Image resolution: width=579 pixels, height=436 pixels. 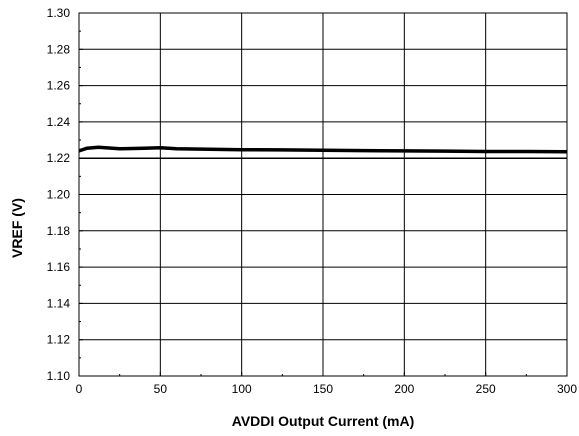 What do you see at coordinates (59, 231) in the screenshot?
I see `y-tick-label: 1.18` at bounding box center [59, 231].